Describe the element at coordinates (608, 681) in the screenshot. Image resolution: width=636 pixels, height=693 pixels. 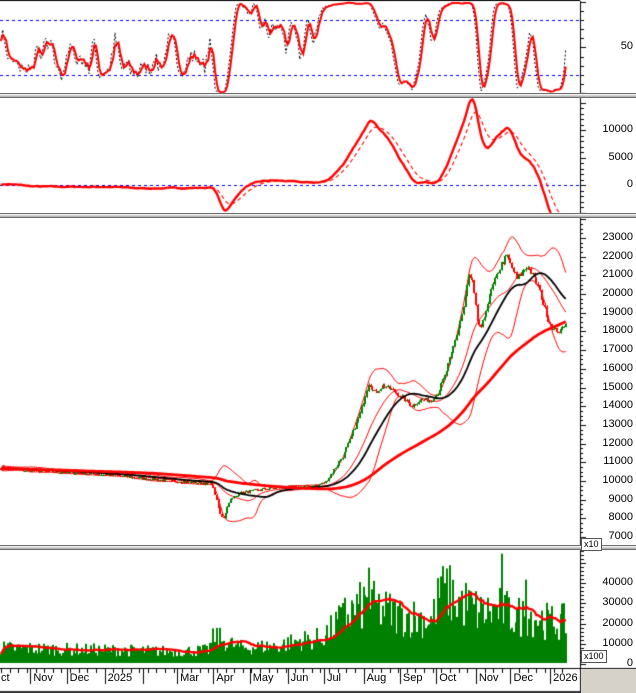
I see `scrollbar-corner` at that location.